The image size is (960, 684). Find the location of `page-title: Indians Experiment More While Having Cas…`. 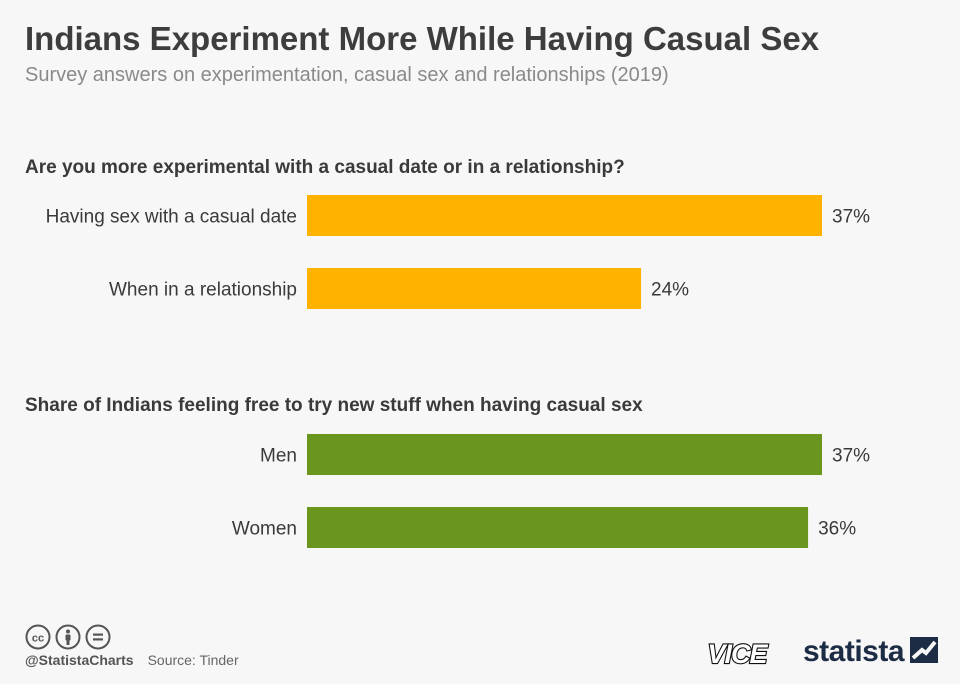

page-title: Indians Experiment More While Having Cas… is located at coordinates (422, 38).